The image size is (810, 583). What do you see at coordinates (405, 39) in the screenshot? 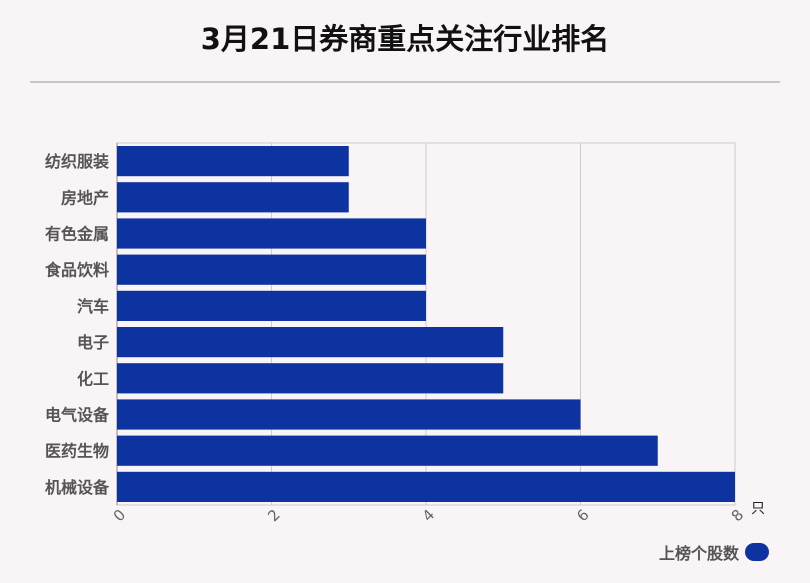
I see `chart-title: 3月21日券商重点关注行业排名` at bounding box center [405, 39].